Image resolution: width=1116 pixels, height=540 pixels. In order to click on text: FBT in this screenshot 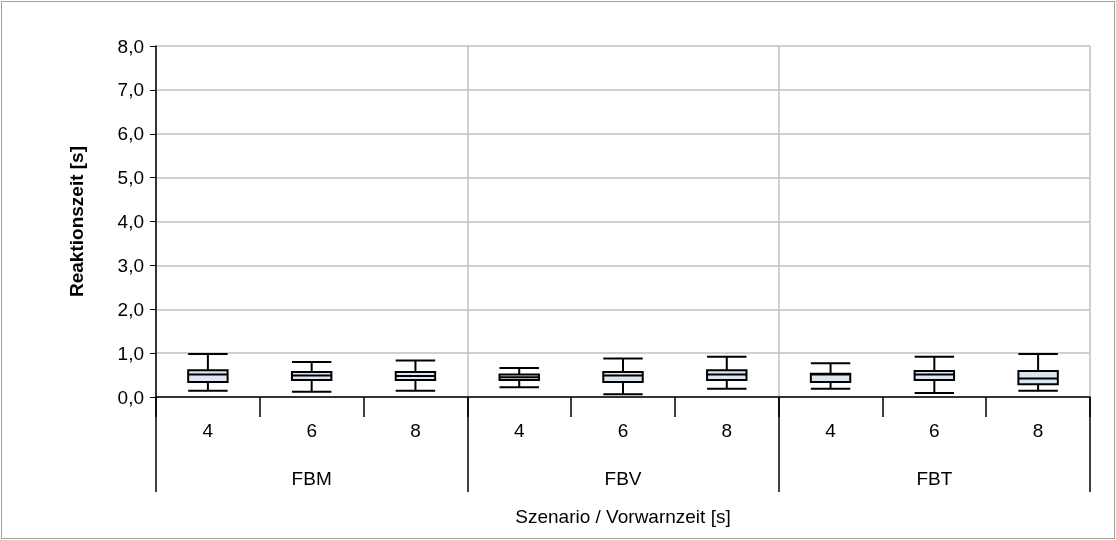, I will do `click(934, 478)`.